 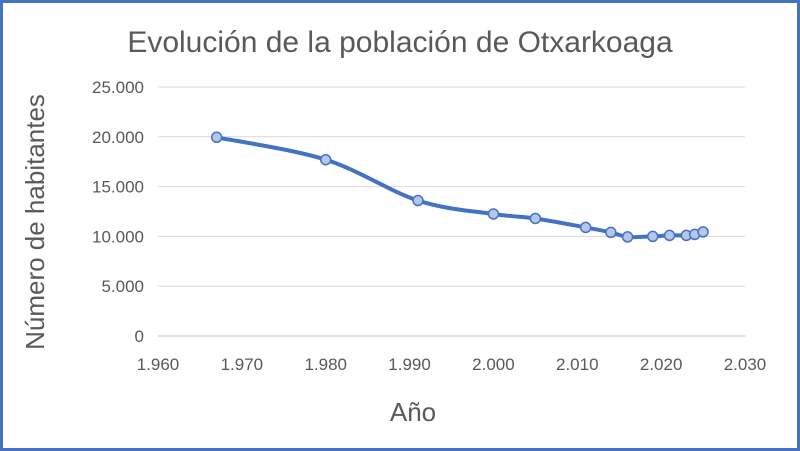 What do you see at coordinates (242, 364) in the screenshot?
I see `x-tick-label: 1.970` at bounding box center [242, 364].